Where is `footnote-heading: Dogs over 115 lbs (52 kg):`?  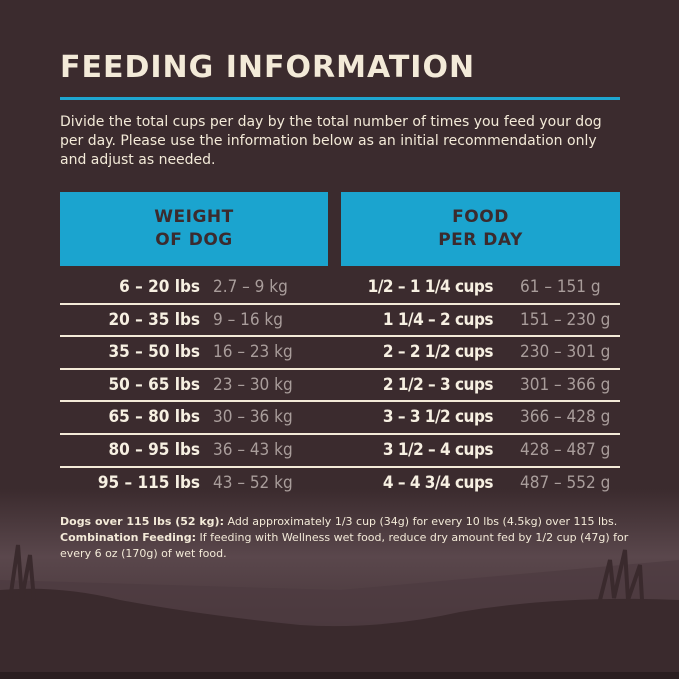
footnote-heading: Dogs over 115 lbs (52 kg): is located at coordinates (142, 521).